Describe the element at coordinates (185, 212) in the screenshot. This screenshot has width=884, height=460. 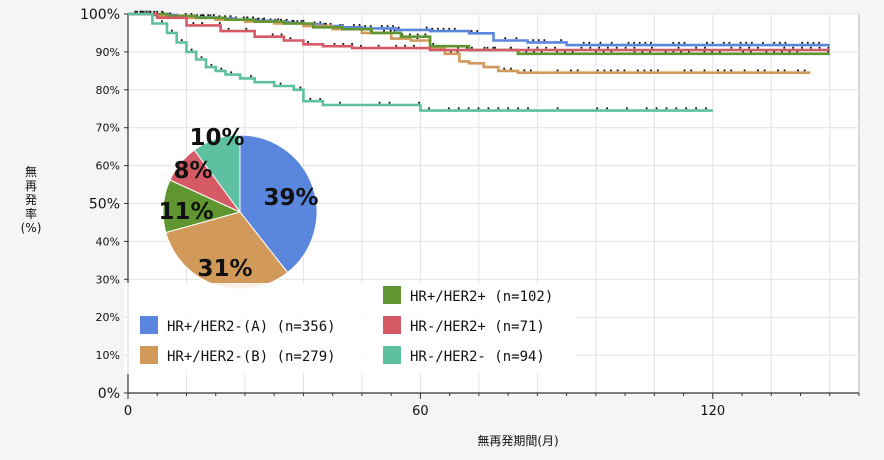
I see `pie-slice-label: 11%` at that location.